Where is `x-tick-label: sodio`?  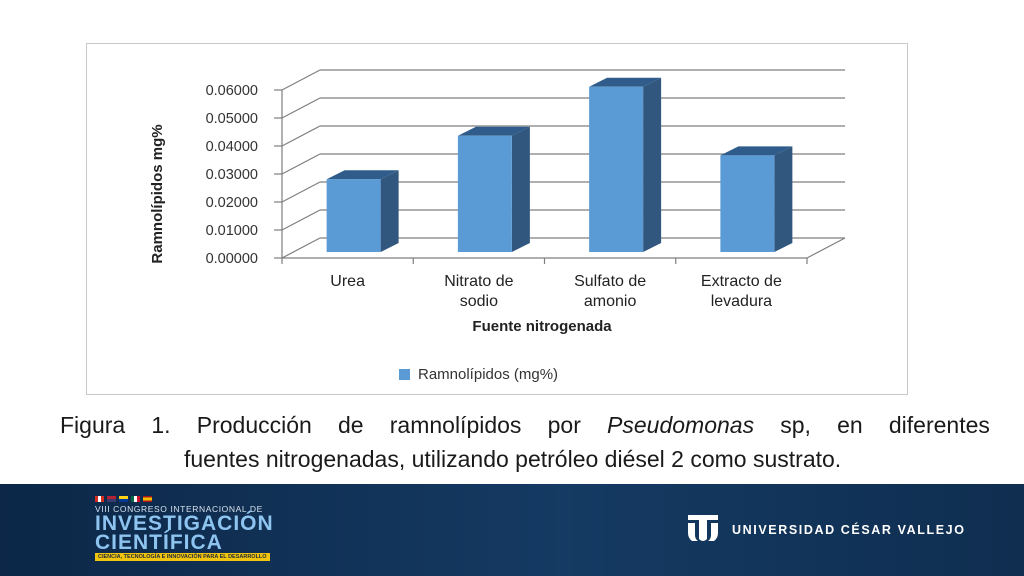
x-tick-label: sodio is located at coordinates (479, 301).